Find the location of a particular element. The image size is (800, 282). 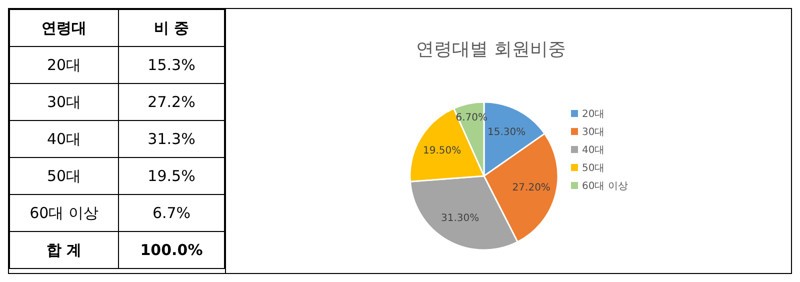

legend-label: 30대 is located at coordinates (593, 132).